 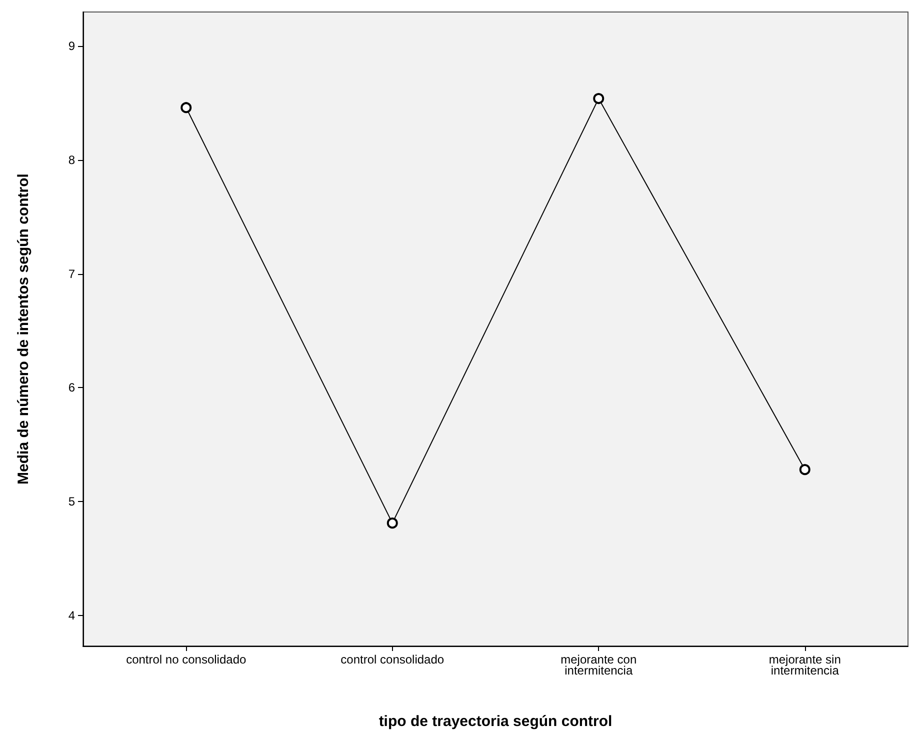 What do you see at coordinates (72, 273) in the screenshot?
I see `y-tick-label: 7` at bounding box center [72, 273].